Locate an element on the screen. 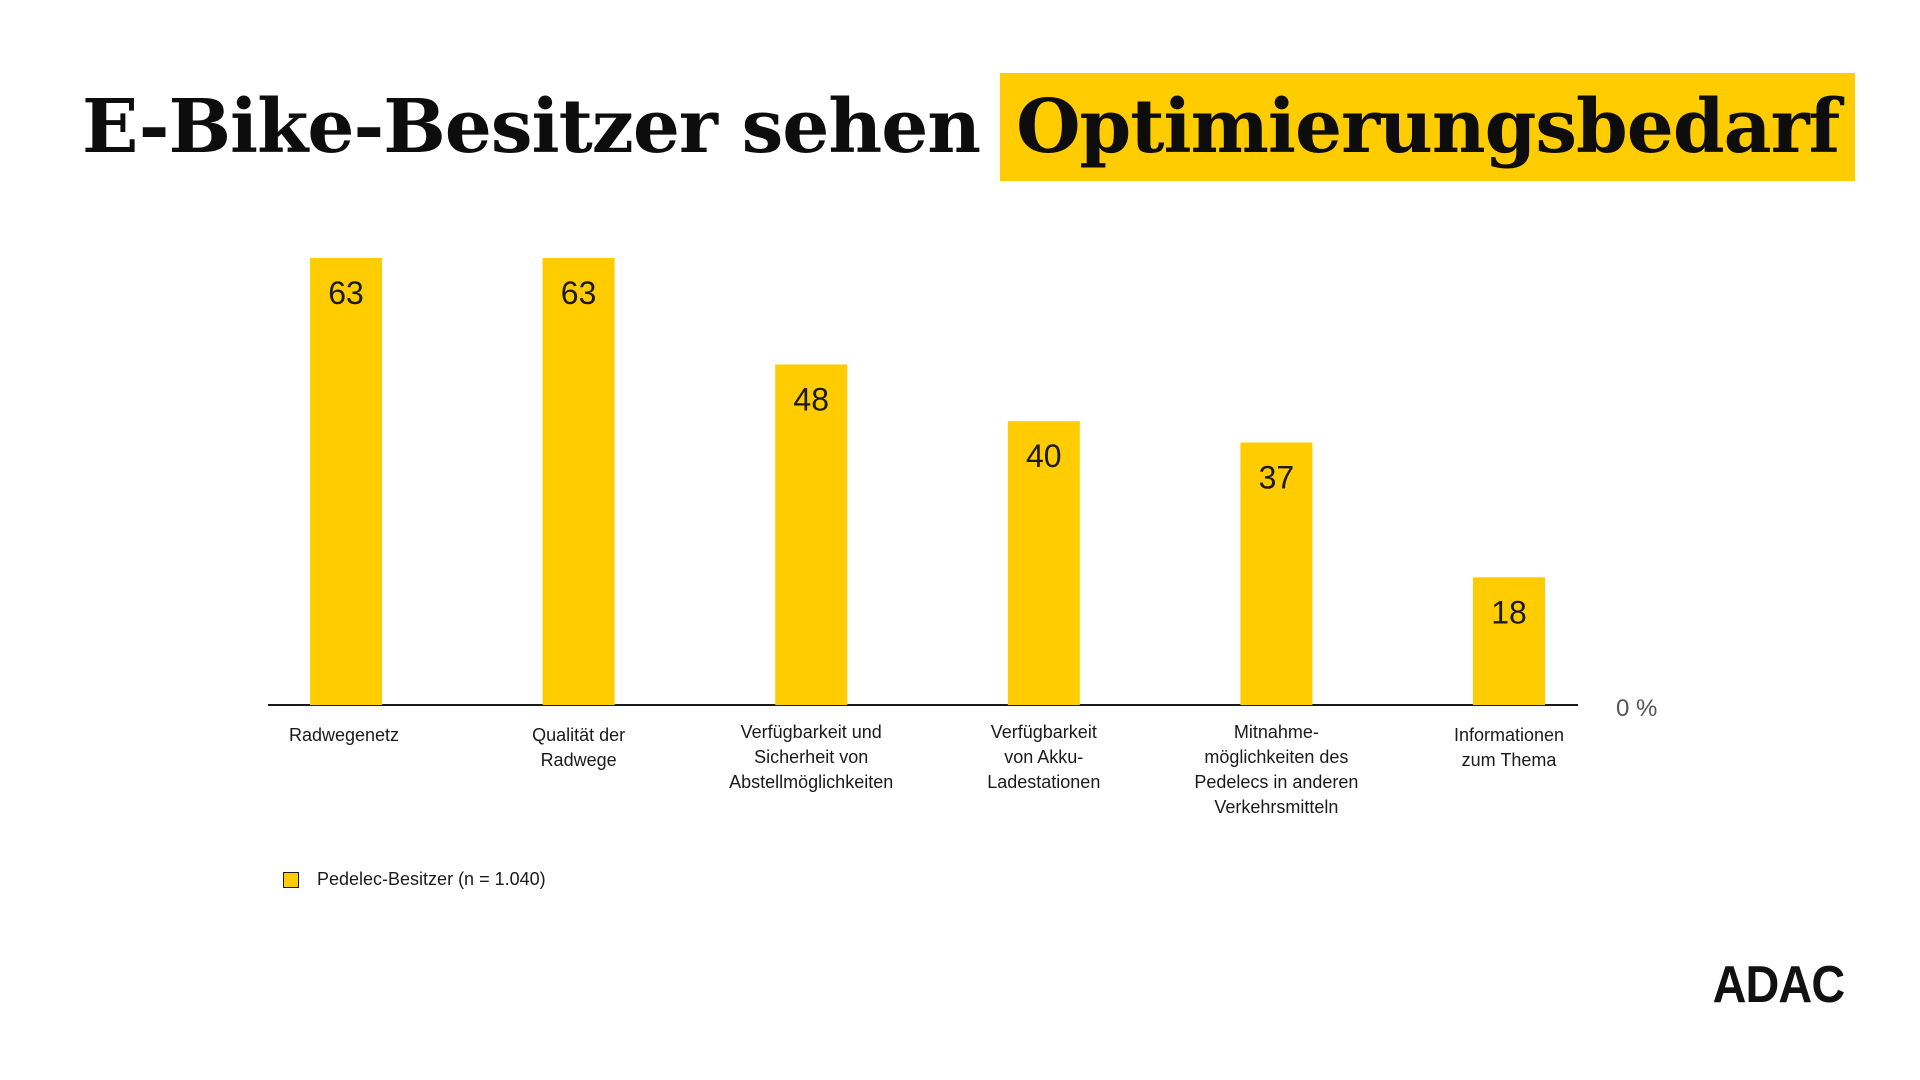 Image resolution: width=1920 pixels, height=1080 pixels. category-label-line: Verfügbarkeit und is located at coordinates (811, 732).